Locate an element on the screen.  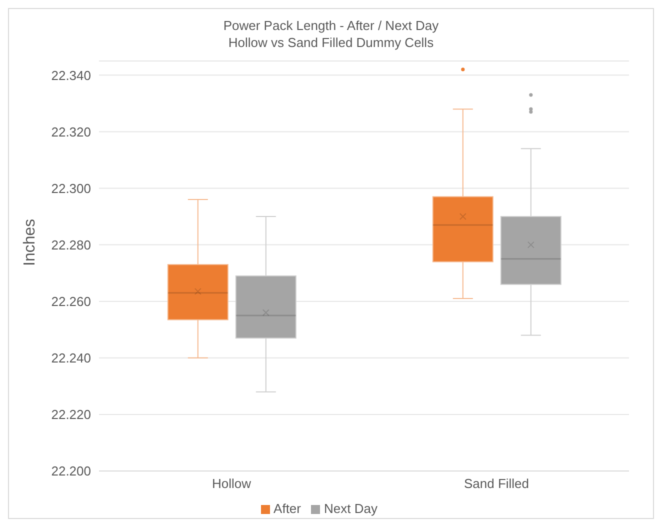
y-tick-label: 22.220 is located at coordinates (71, 414).